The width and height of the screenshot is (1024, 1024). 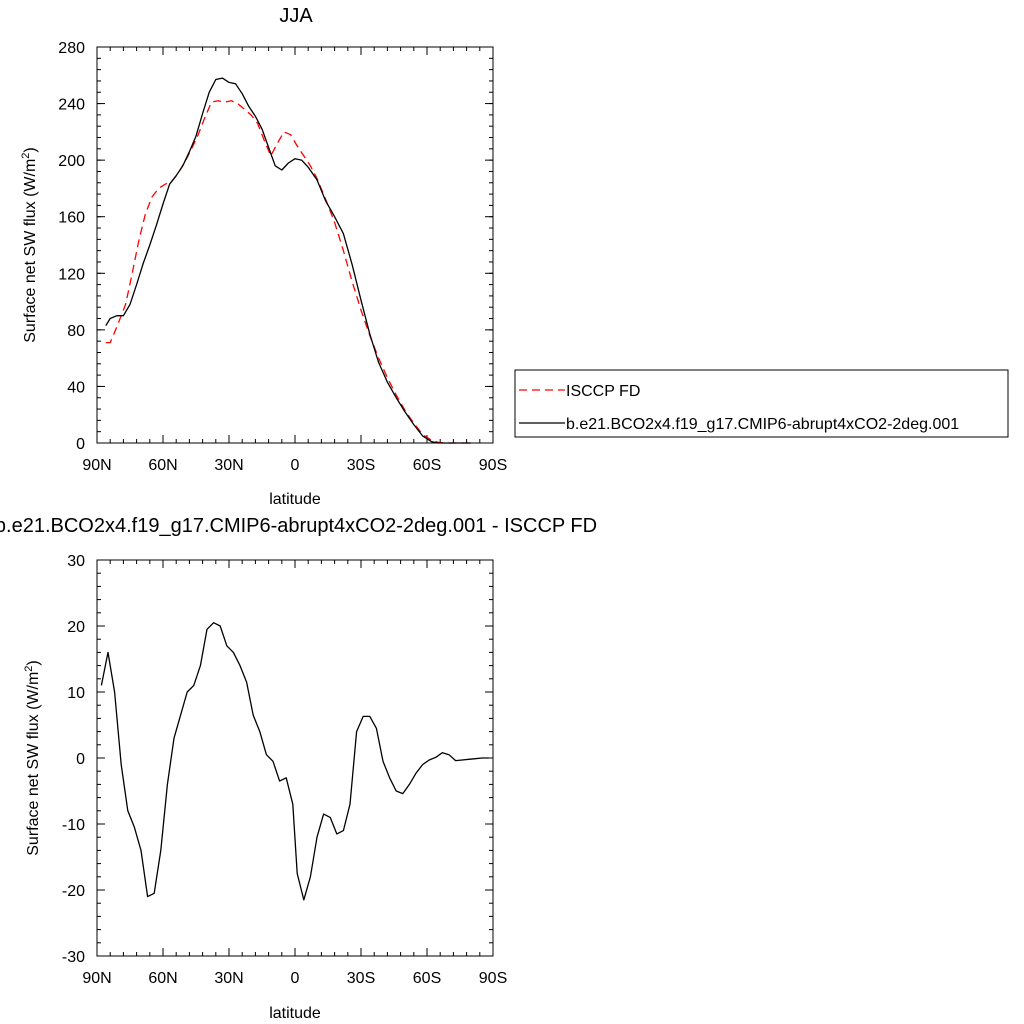 I want to click on top-y-tick-label: 240, so click(x=71, y=105).